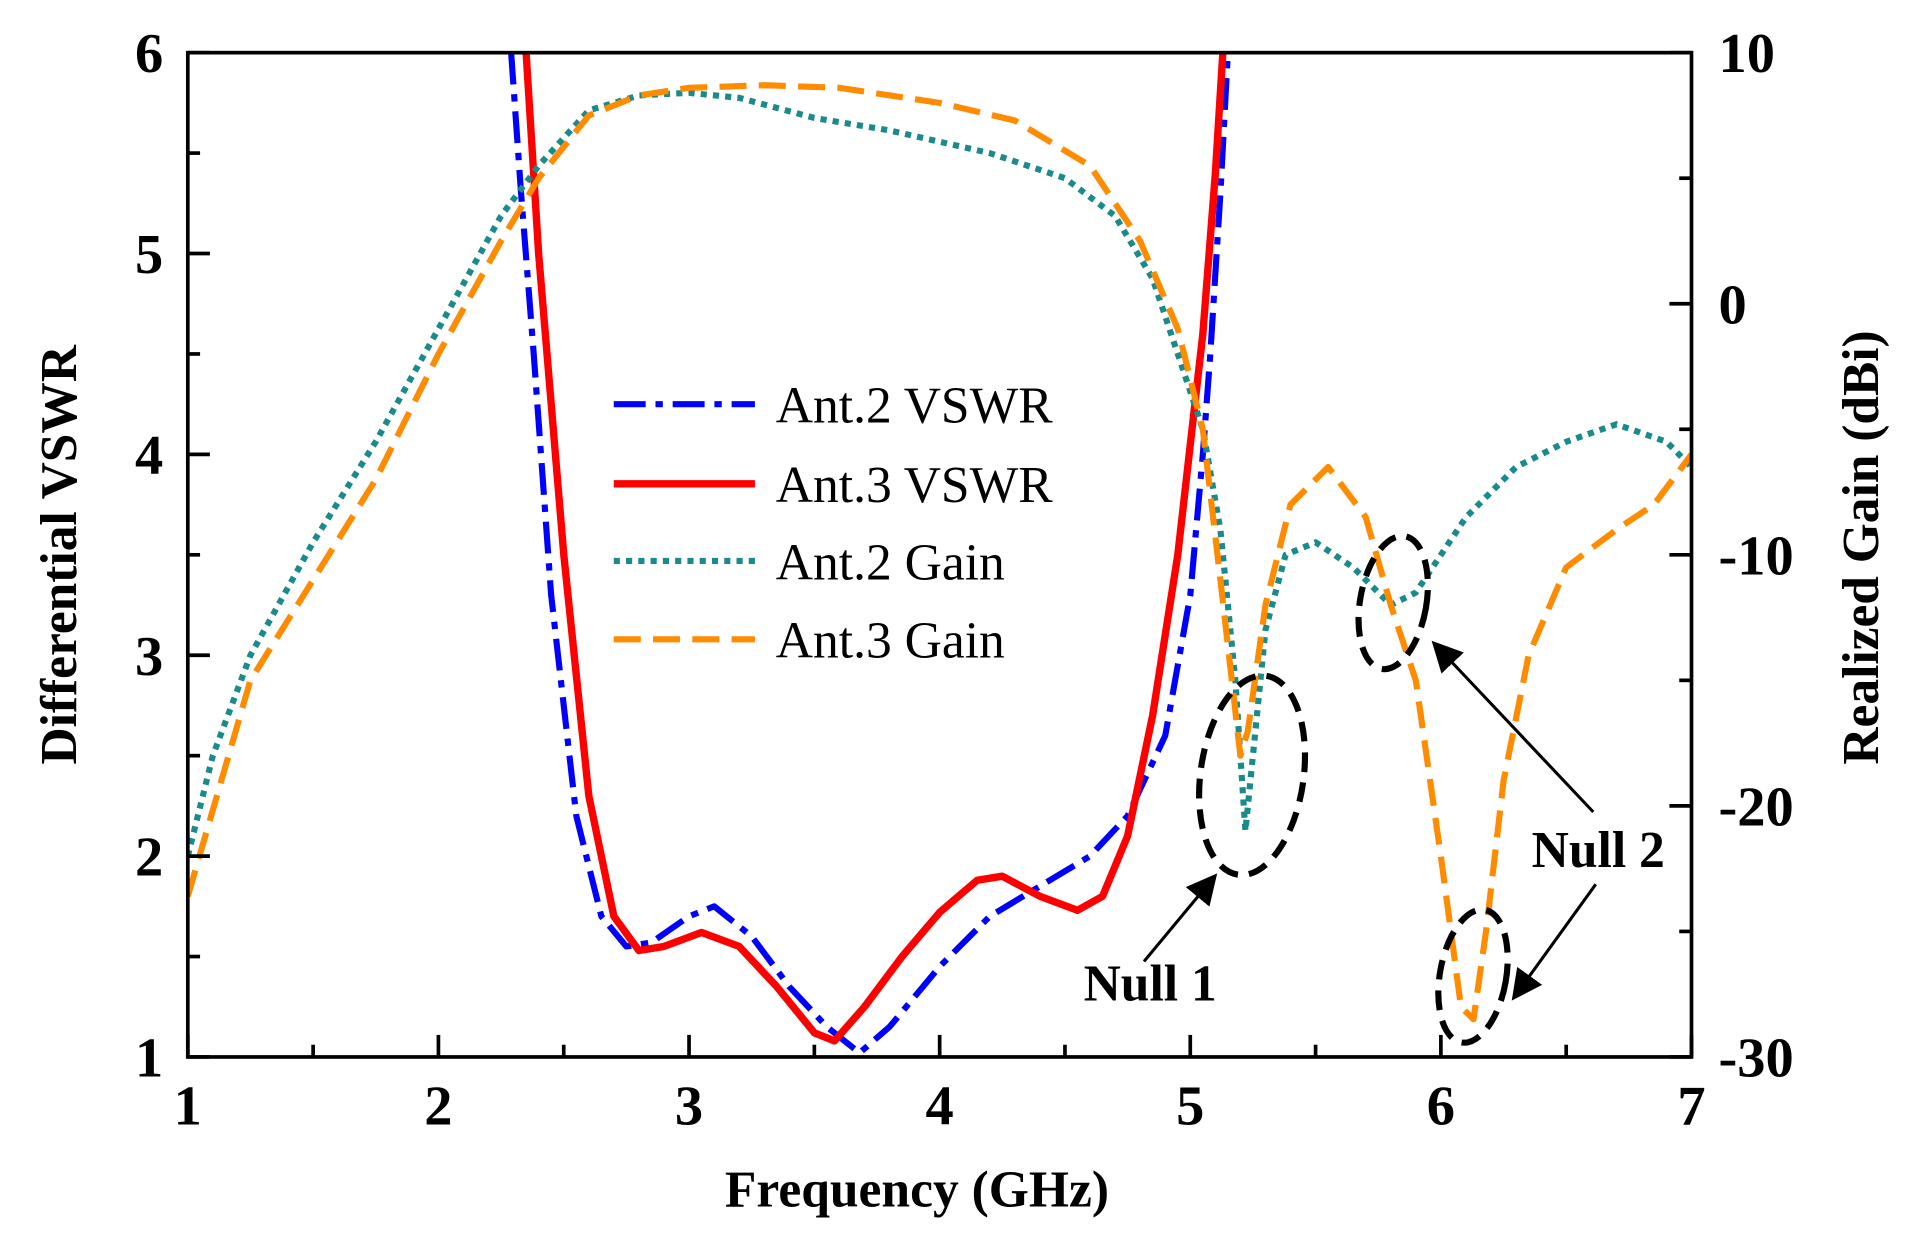 Image resolution: width=1910 pixels, height=1242 pixels. Describe the element at coordinates (1756, 1059) in the screenshot. I see `y2-tick-label: -30` at that location.